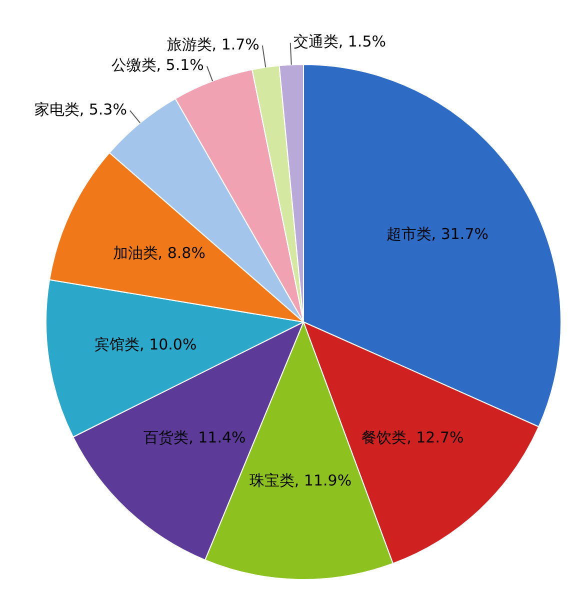 This screenshot has width=573, height=600. What do you see at coordinates (168, 345) in the screenshot?
I see `data-label: , 10.0%` at bounding box center [168, 345].